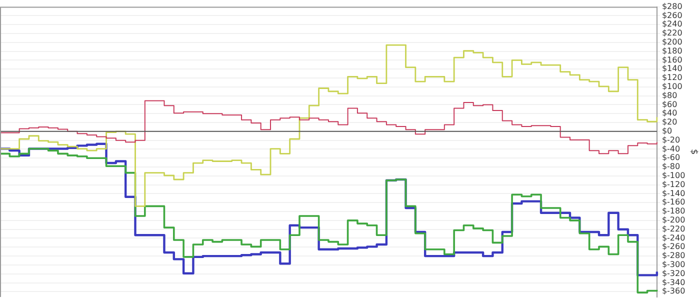  Describe the element at coordinates (674, 291) in the screenshot. I see `y-tick-label: $-360` at that location.